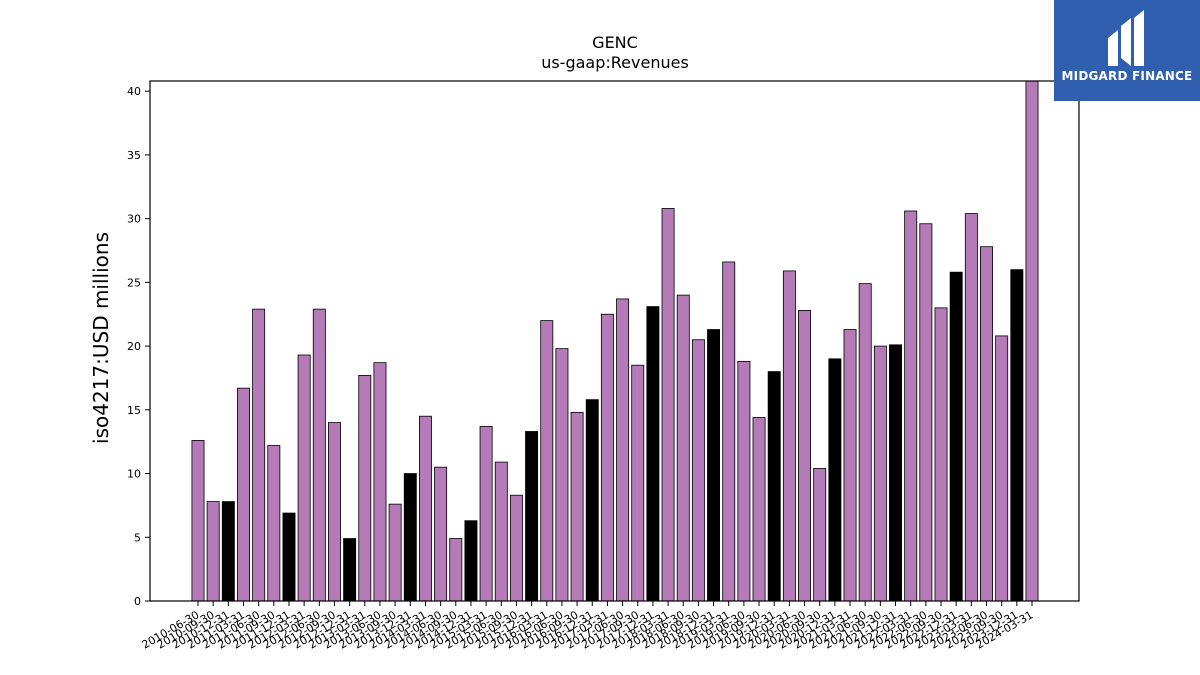 The width and height of the screenshot is (1200, 675). I want to click on y-tick-label: 35, so click(134, 155).